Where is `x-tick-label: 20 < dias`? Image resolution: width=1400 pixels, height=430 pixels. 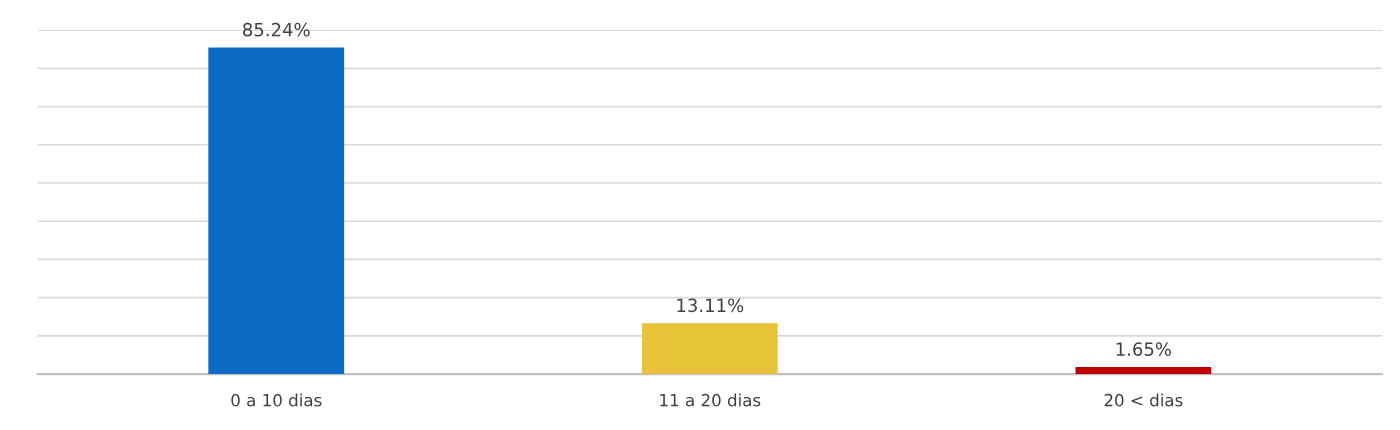
x-tick-label: 20 < dias is located at coordinates (1143, 400).